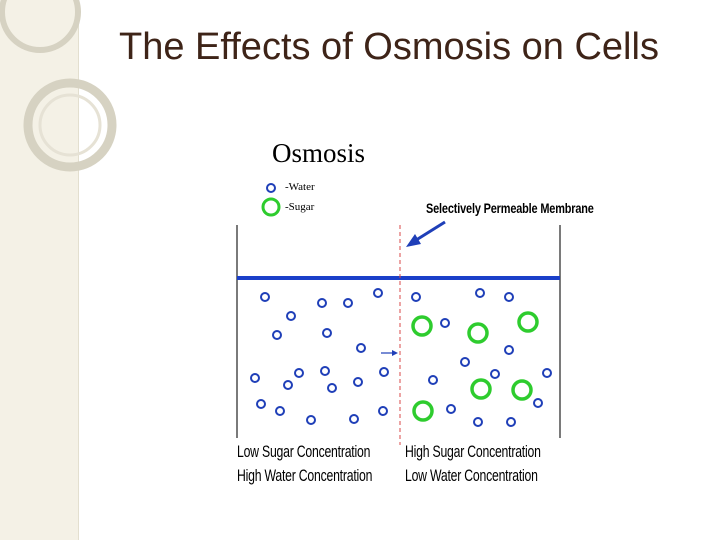  I want to click on right-concentration-line1: High Sugar Concentration, so click(473, 451).